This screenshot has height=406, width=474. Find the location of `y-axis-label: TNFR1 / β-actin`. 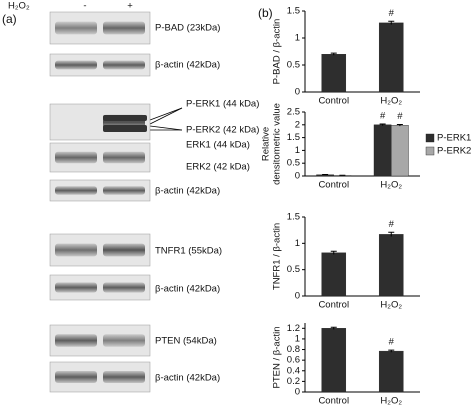

y-axis-label: TNFR1 / β-actin is located at coordinates (277, 256).